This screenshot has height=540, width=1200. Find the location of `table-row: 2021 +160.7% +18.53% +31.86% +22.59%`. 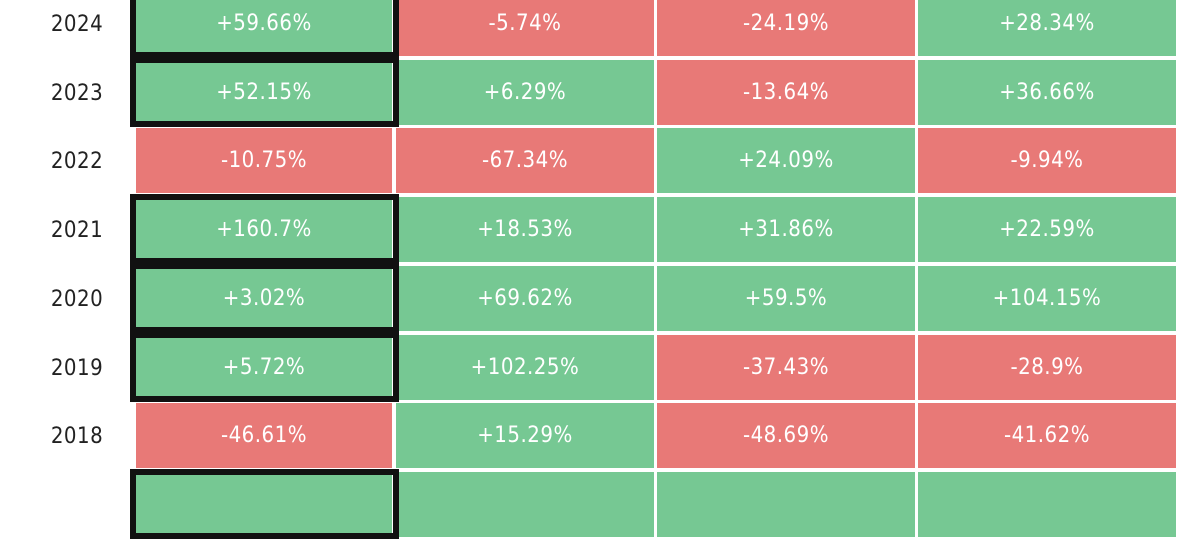

table-row: 2021 +160.7% +18.53% +31.86% +22.59% is located at coordinates (600, 229).